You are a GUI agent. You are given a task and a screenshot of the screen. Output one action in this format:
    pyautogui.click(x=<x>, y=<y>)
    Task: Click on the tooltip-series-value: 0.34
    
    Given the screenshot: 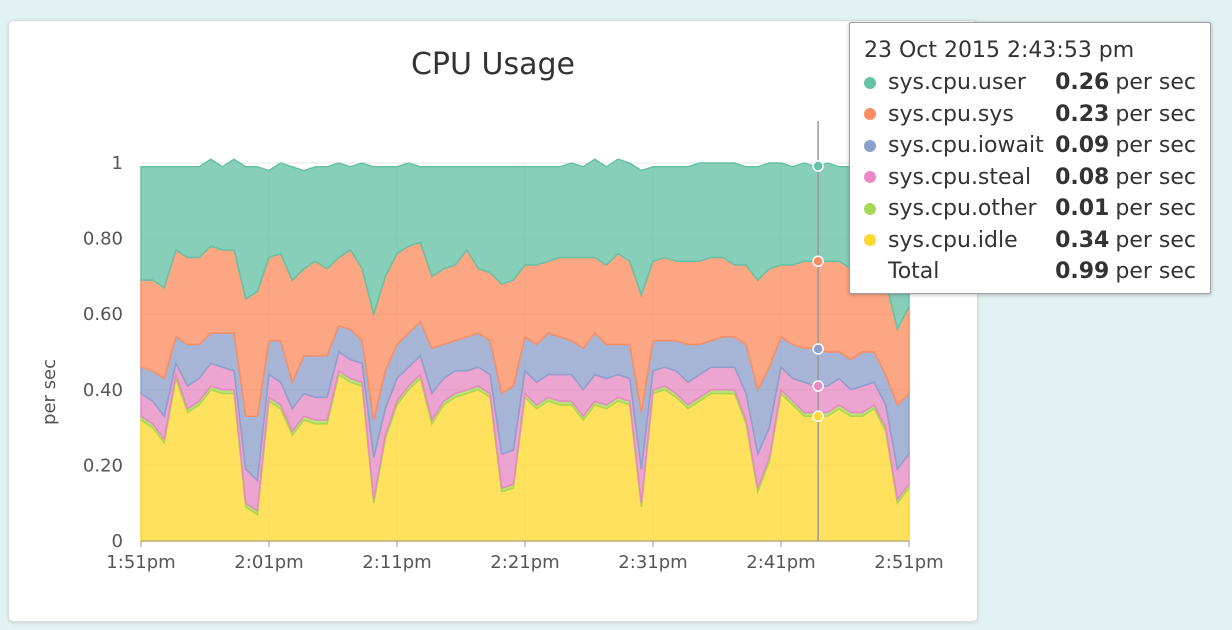 What is the action you would take?
    pyautogui.click(x=1082, y=240)
    